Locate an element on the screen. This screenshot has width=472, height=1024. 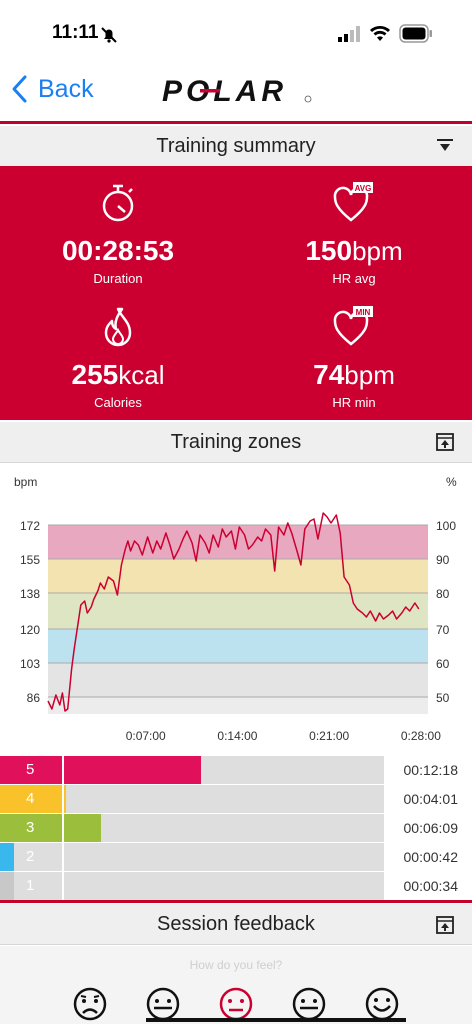
hr-min-label: HR min is located at coordinates (354, 402).